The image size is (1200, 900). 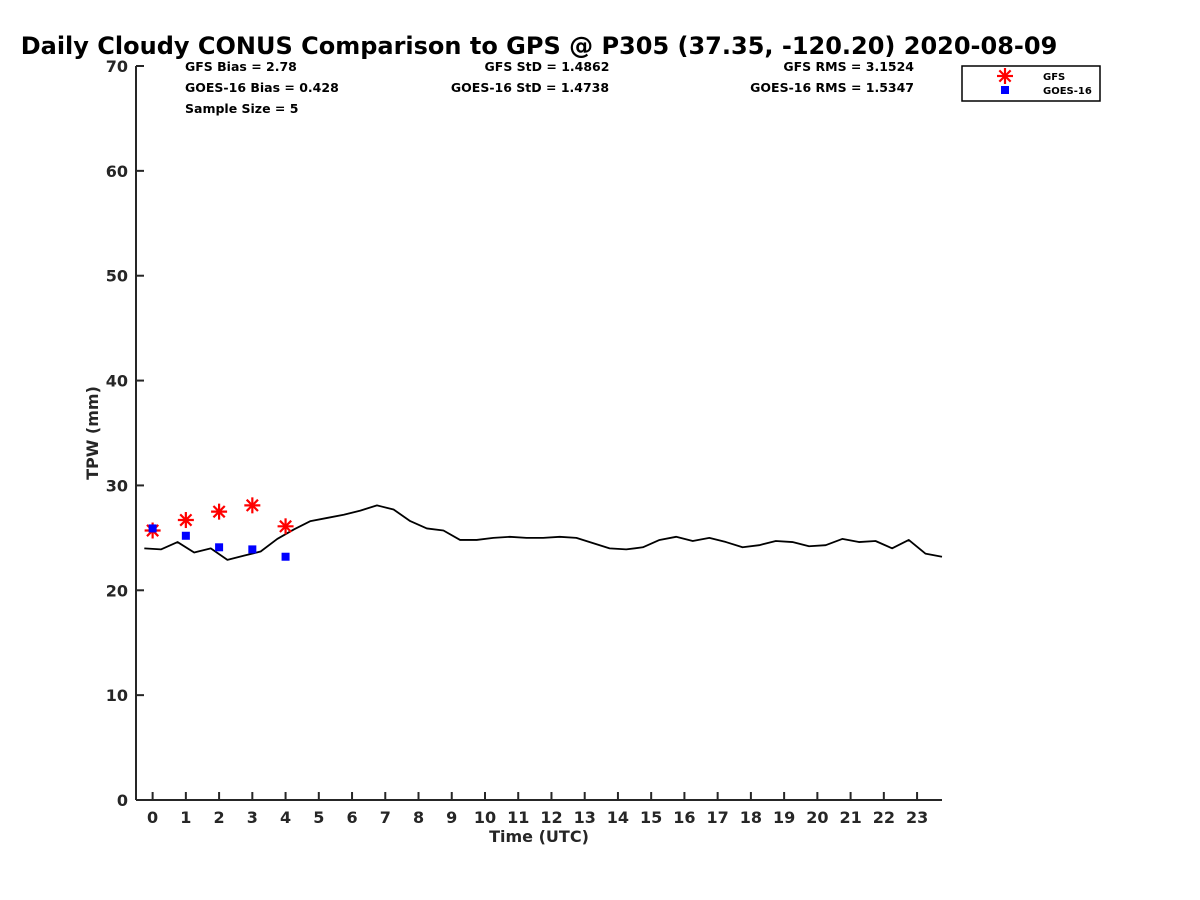 I want to click on goes-bias-label: GOES-16 Bias = 0.428, so click(x=262, y=87).